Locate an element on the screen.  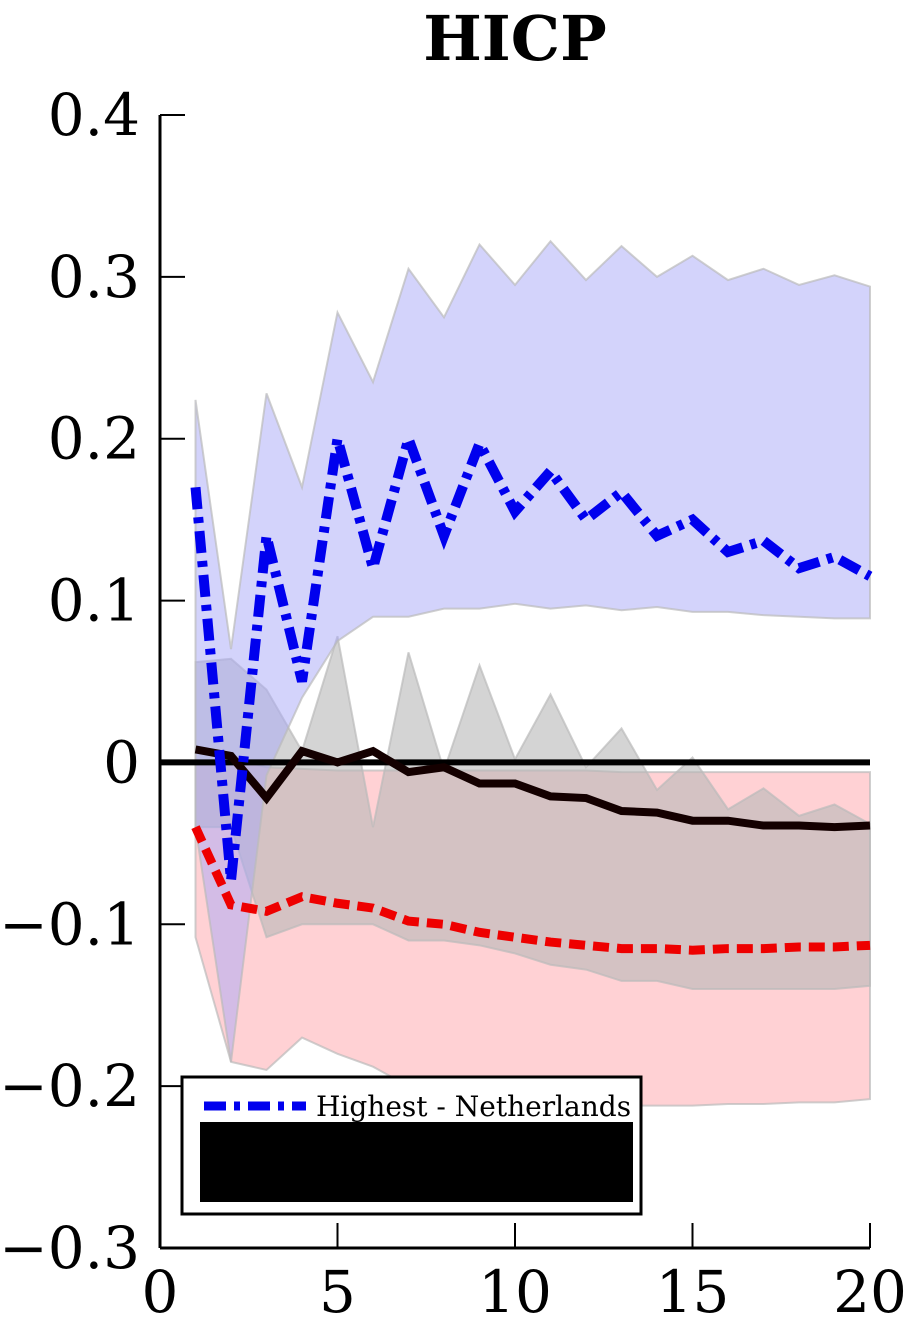
x-tick-label: 20 is located at coordinates (870, 1291).